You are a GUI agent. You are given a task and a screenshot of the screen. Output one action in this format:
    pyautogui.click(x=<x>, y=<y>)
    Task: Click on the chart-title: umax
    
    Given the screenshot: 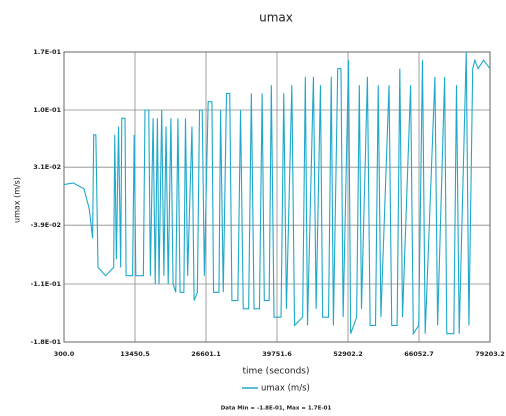 What is the action you would take?
    pyautogui.click(x=276, y=18)
    